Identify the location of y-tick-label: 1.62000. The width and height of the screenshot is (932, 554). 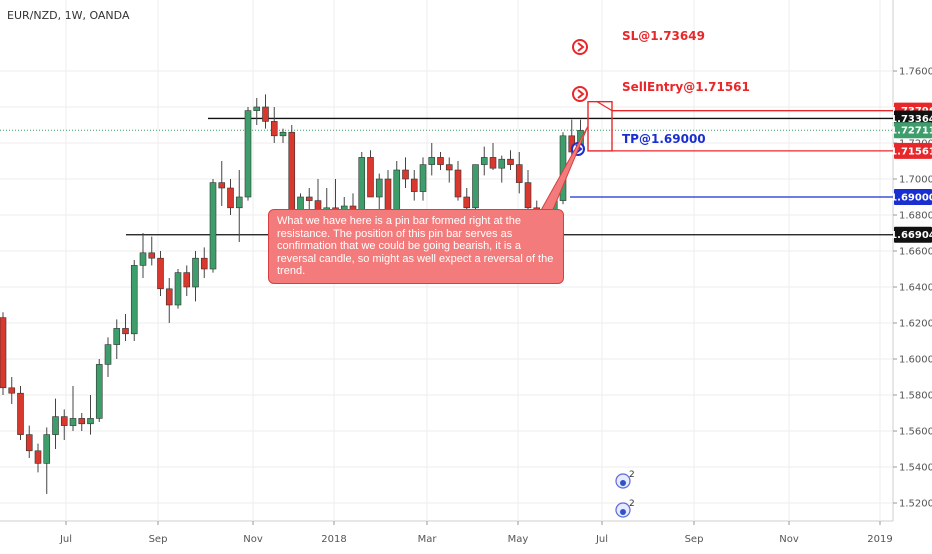
(915, 324).